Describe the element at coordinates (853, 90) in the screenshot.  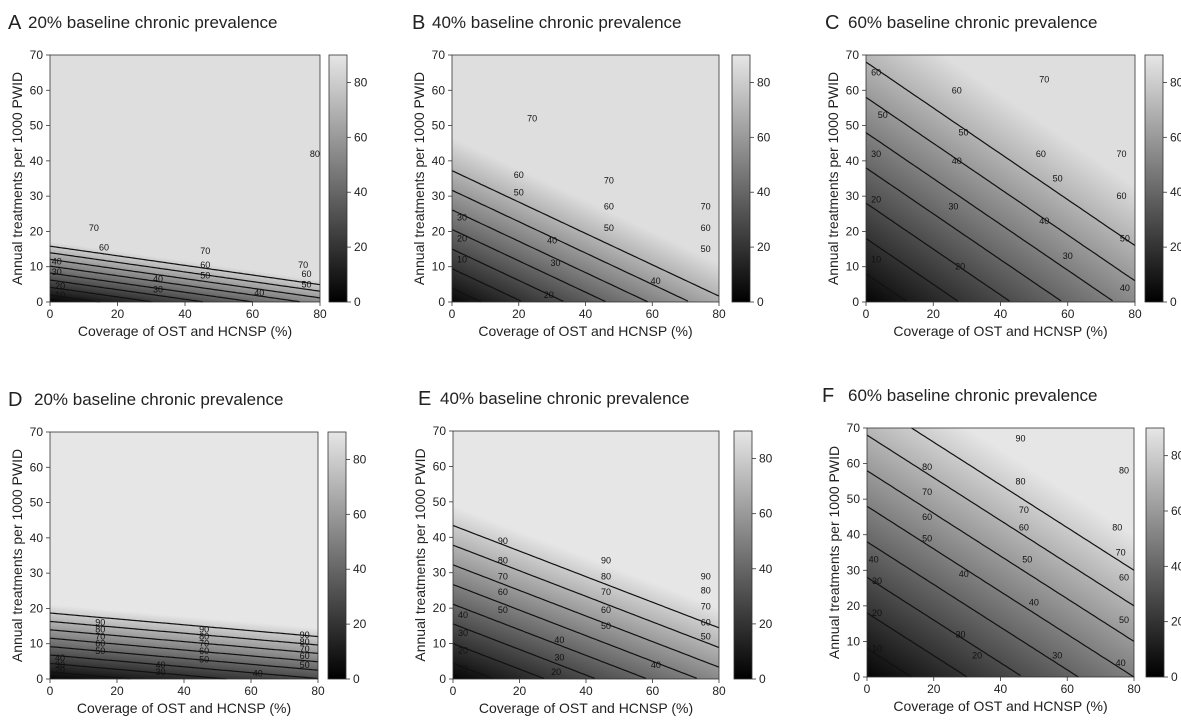
I see `y-tick-label: 60` at that location.